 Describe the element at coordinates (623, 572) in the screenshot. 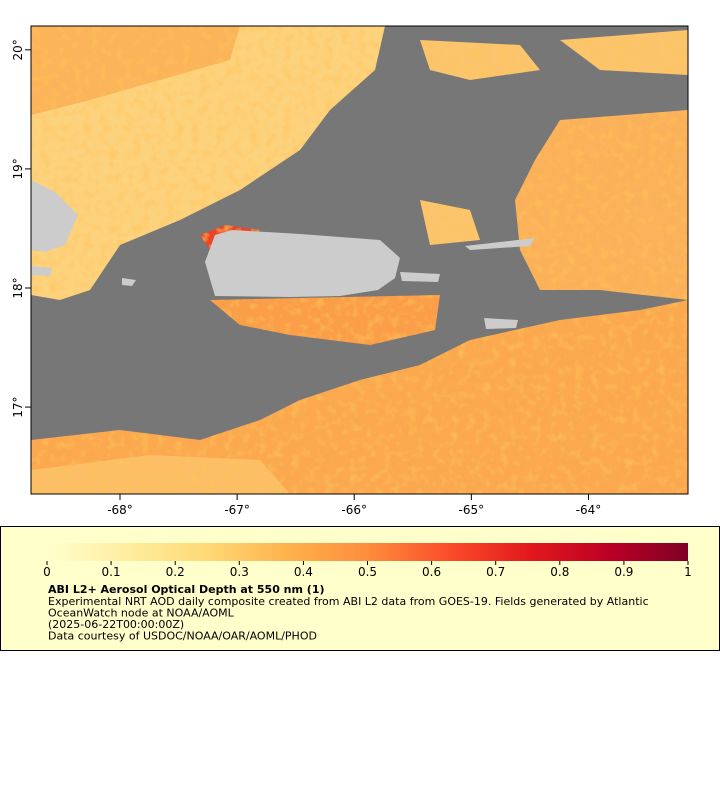

I see `colorbar-tick-label: 0.9` at that location.